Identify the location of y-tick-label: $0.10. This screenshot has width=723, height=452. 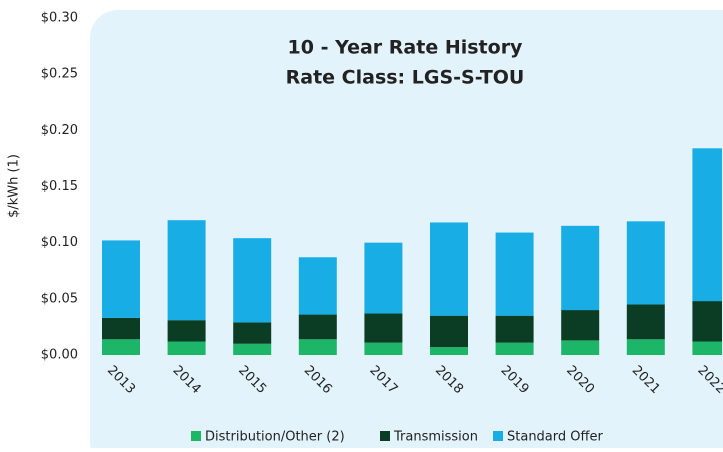
(59, 242).